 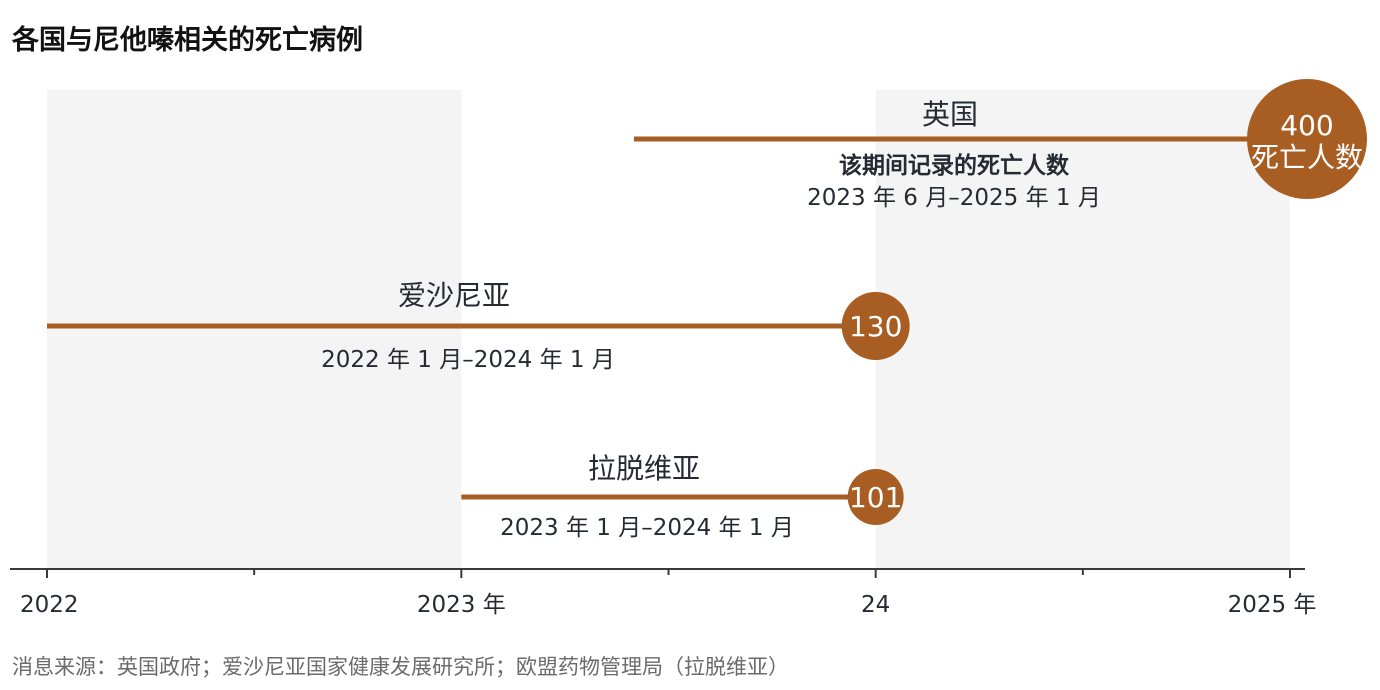 What do you see at coordinates (400, 667) in the screenshot?
I see `source-note: 消息来源：英国政府；爱沙尼亚国家健康发展研究所；欧盟药物管理局（拉脱维亚）` at bounding box center [400, 667].